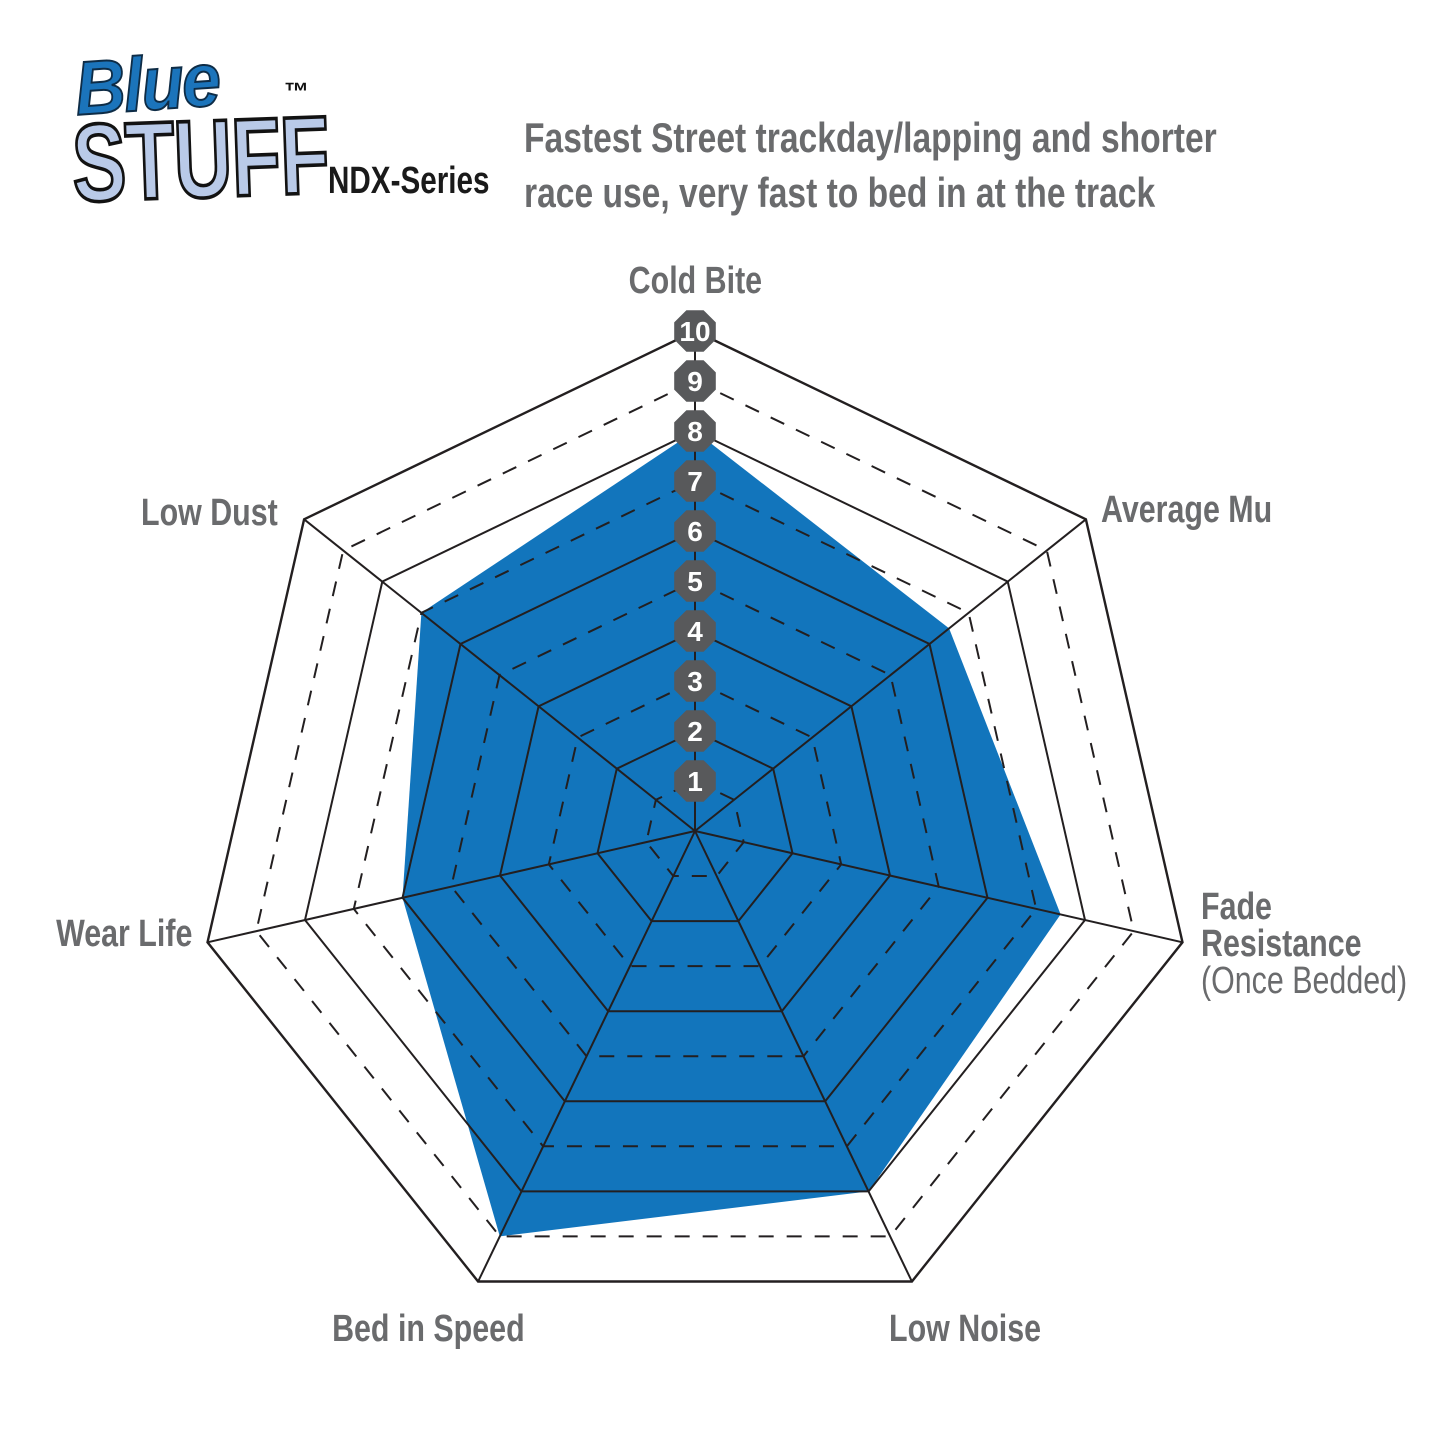  What do you see at coordinates (296, 92) in the screenshot?
I see `trademark-symbol: ™` at bounding box center [296, 92].